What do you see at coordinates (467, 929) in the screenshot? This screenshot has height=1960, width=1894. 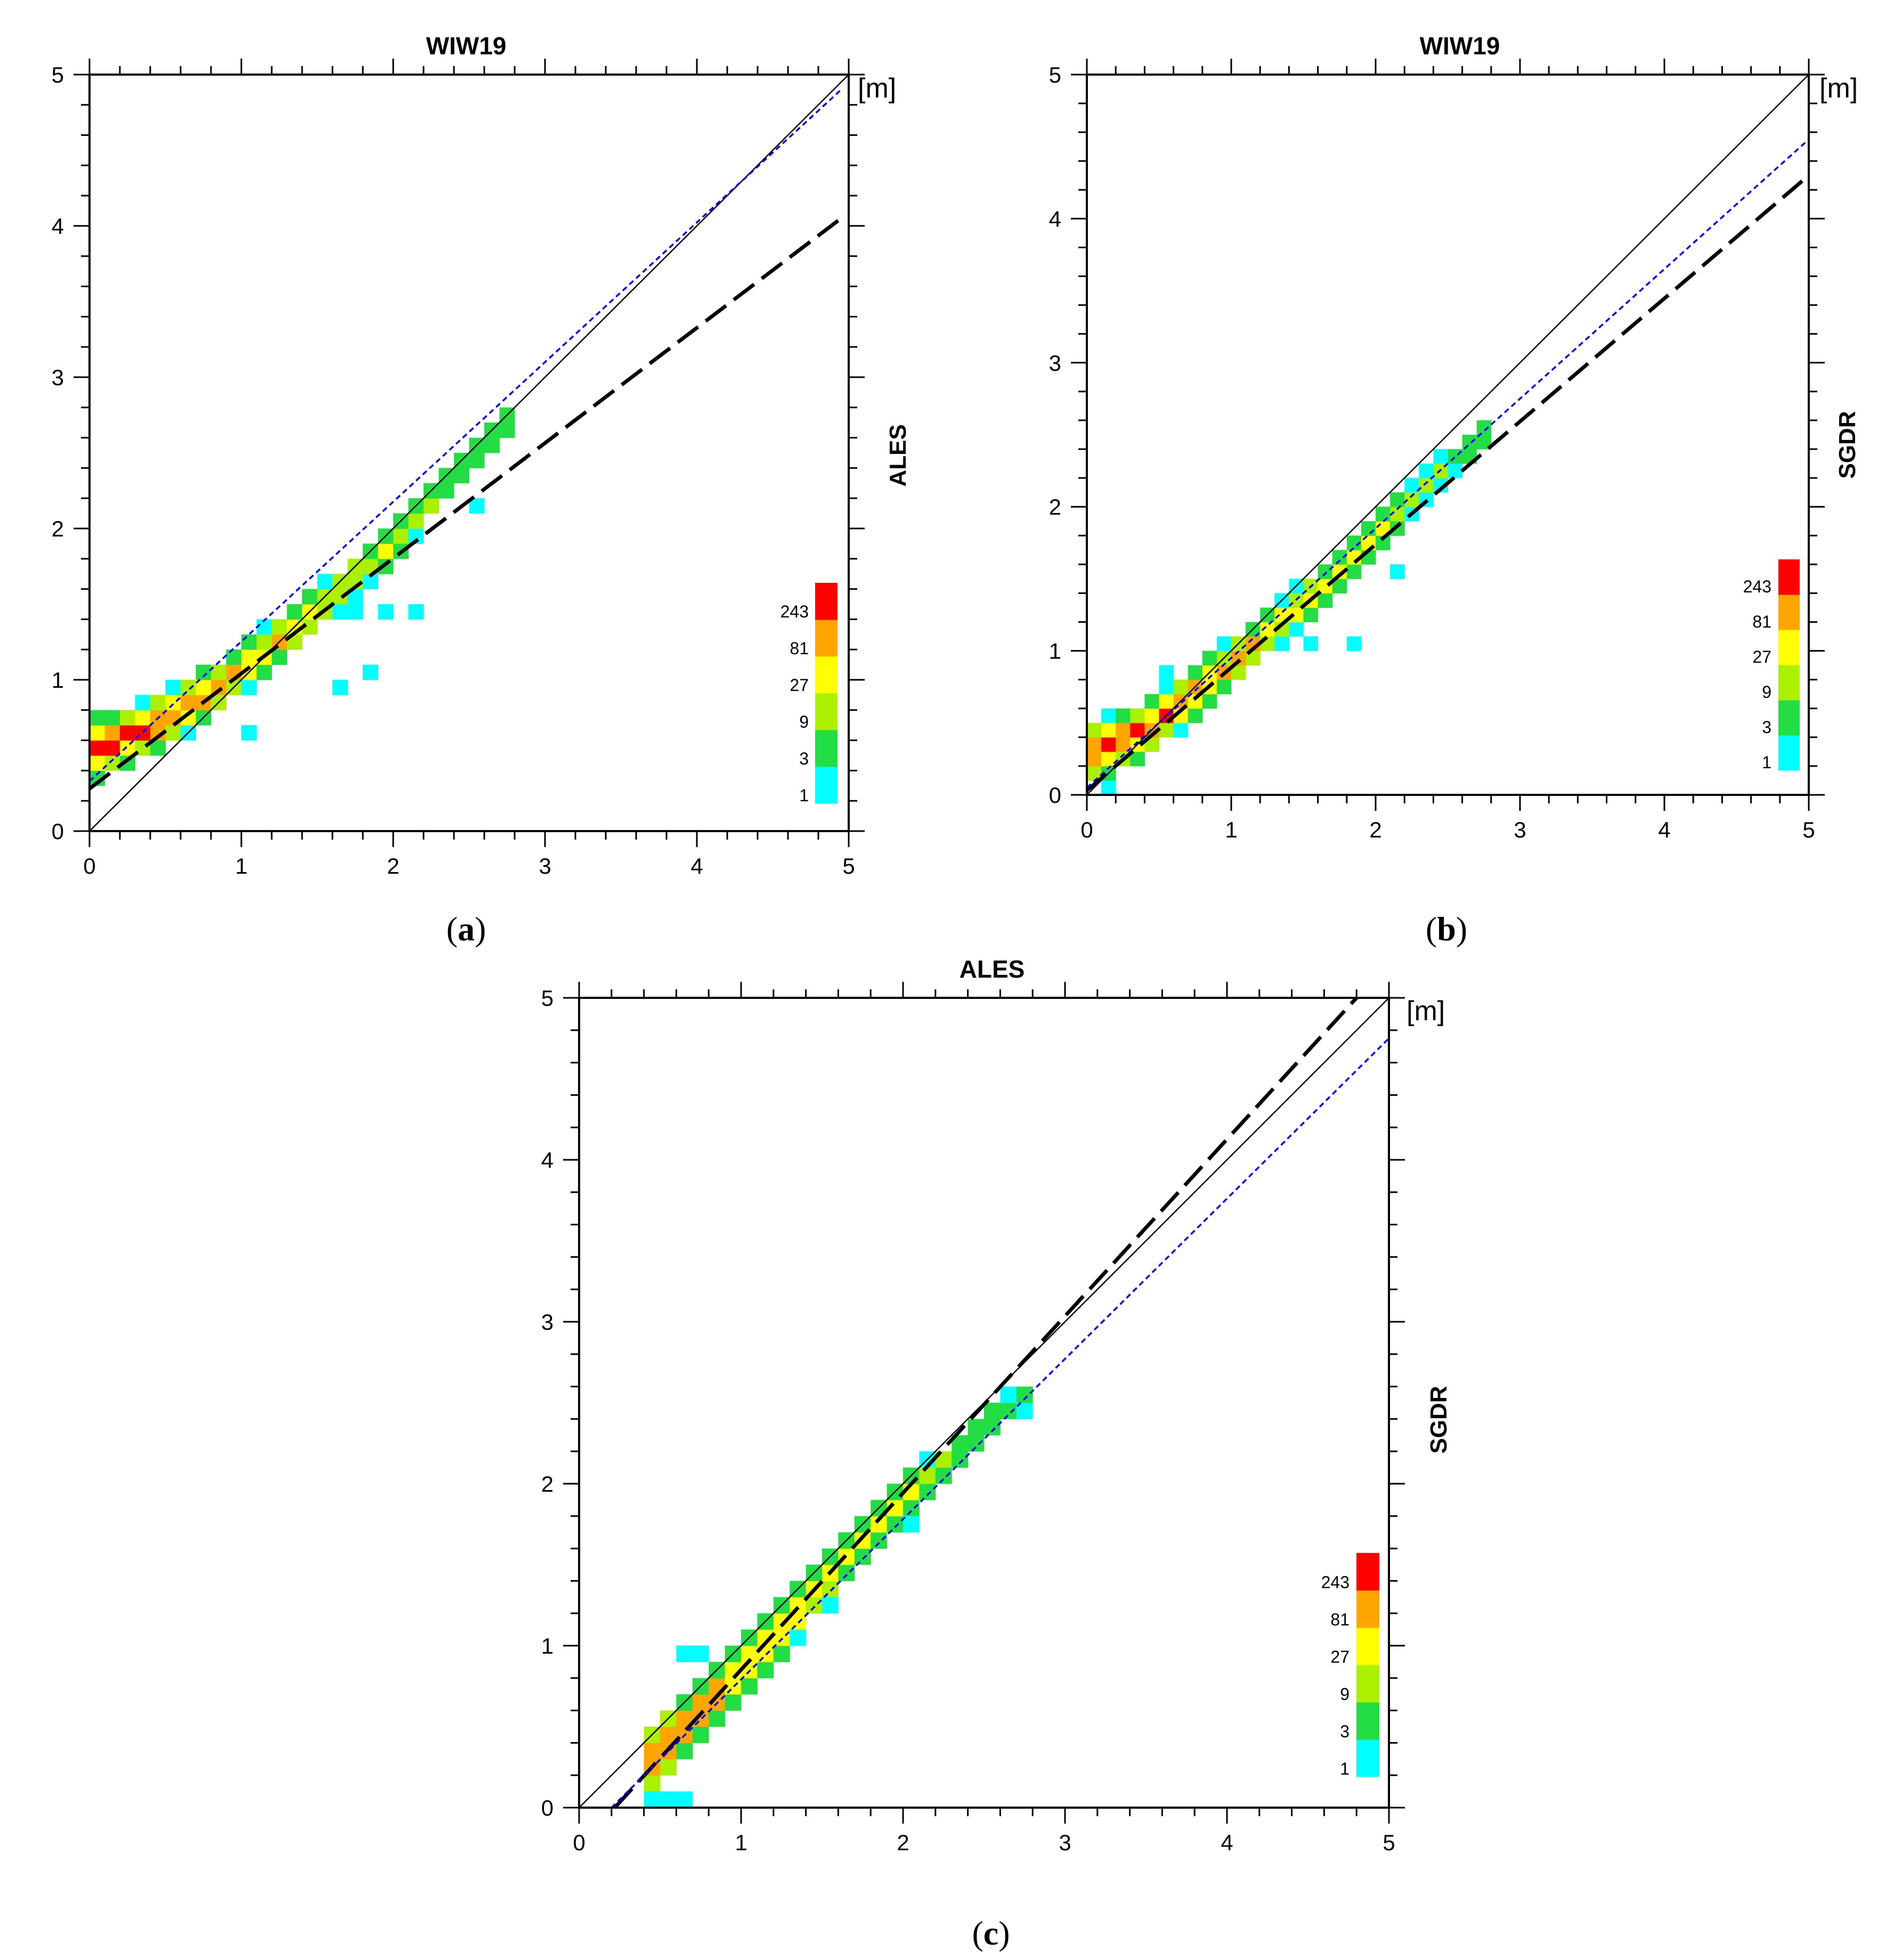 I see `panel-a-caption-letter: a` at bounding box center [467, 929].